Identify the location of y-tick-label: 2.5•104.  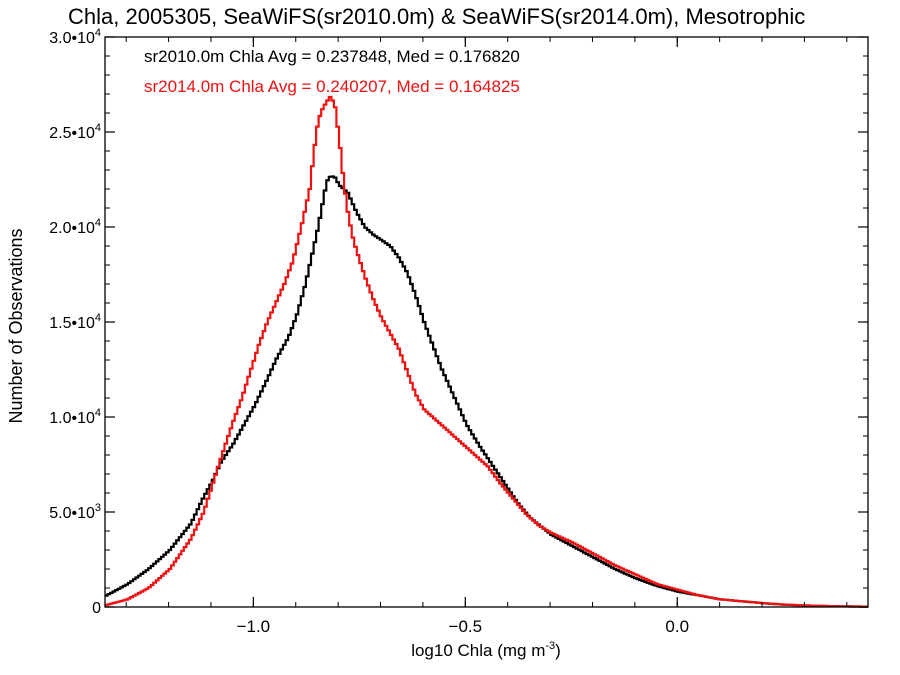
(75, 132).